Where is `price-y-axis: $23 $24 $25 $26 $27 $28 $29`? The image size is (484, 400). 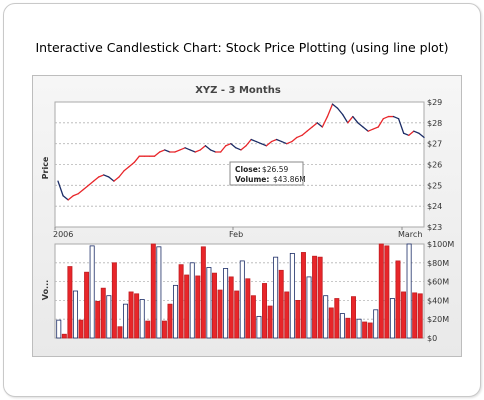
price-y-axis: $23 $24 $25 $26 $27 $28 $29 is located at coordinates (434, 165).